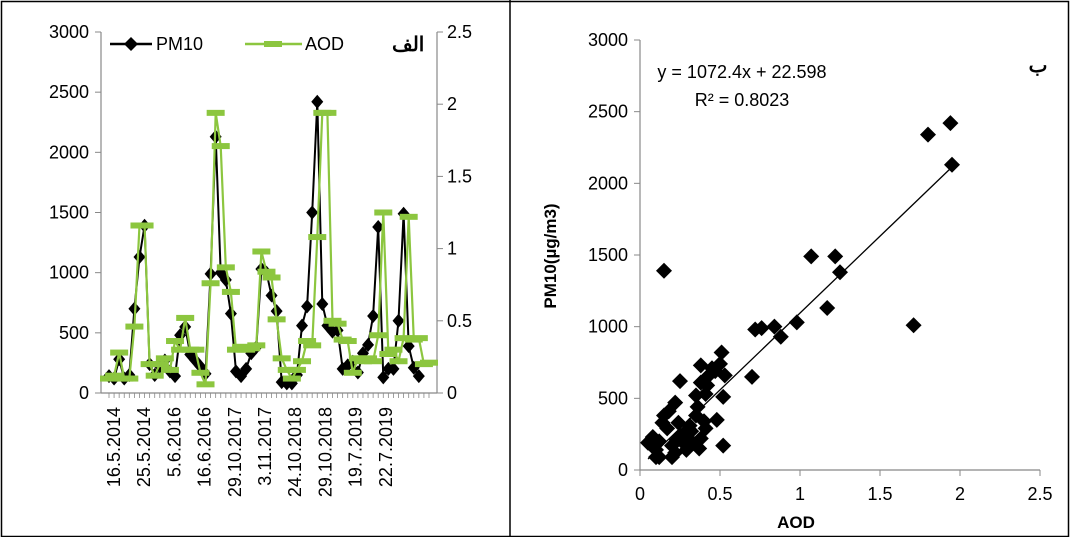 This screenshot has width=1070, height=542. What do you see at coordinates (608, 183) in the screenshot?
I see `scatter-y-tick-label: 2000` at bounding box center [608, 183].